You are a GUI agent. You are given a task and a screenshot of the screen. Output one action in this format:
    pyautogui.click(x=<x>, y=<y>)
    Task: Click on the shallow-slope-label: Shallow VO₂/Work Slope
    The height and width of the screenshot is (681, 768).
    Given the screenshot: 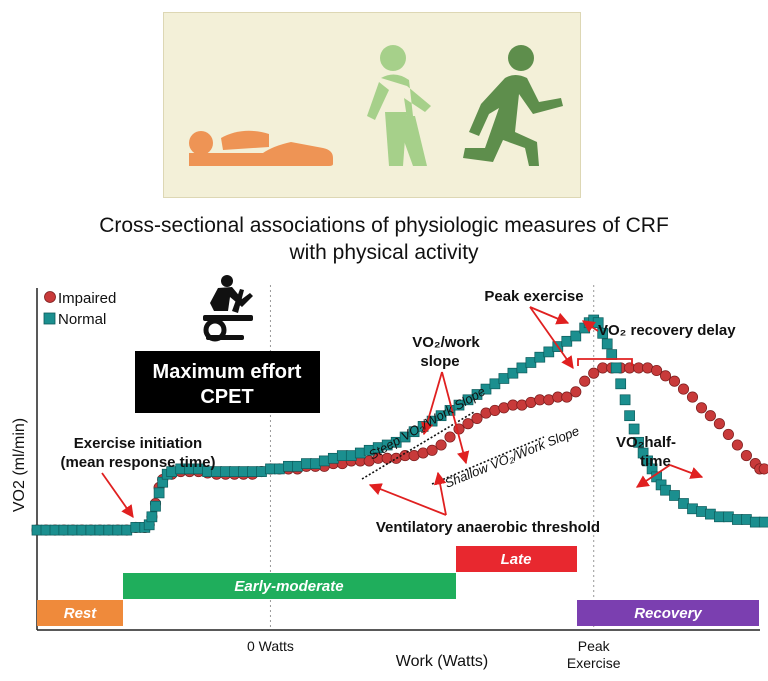 What is the action you would take?
    pyautogui.click(x=512, y=457)
    